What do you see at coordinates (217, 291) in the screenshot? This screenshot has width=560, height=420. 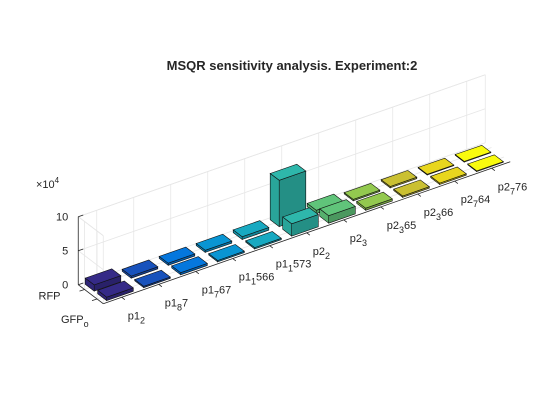 I see `x-tick-label: p1767` at bounding box center [217, 291].